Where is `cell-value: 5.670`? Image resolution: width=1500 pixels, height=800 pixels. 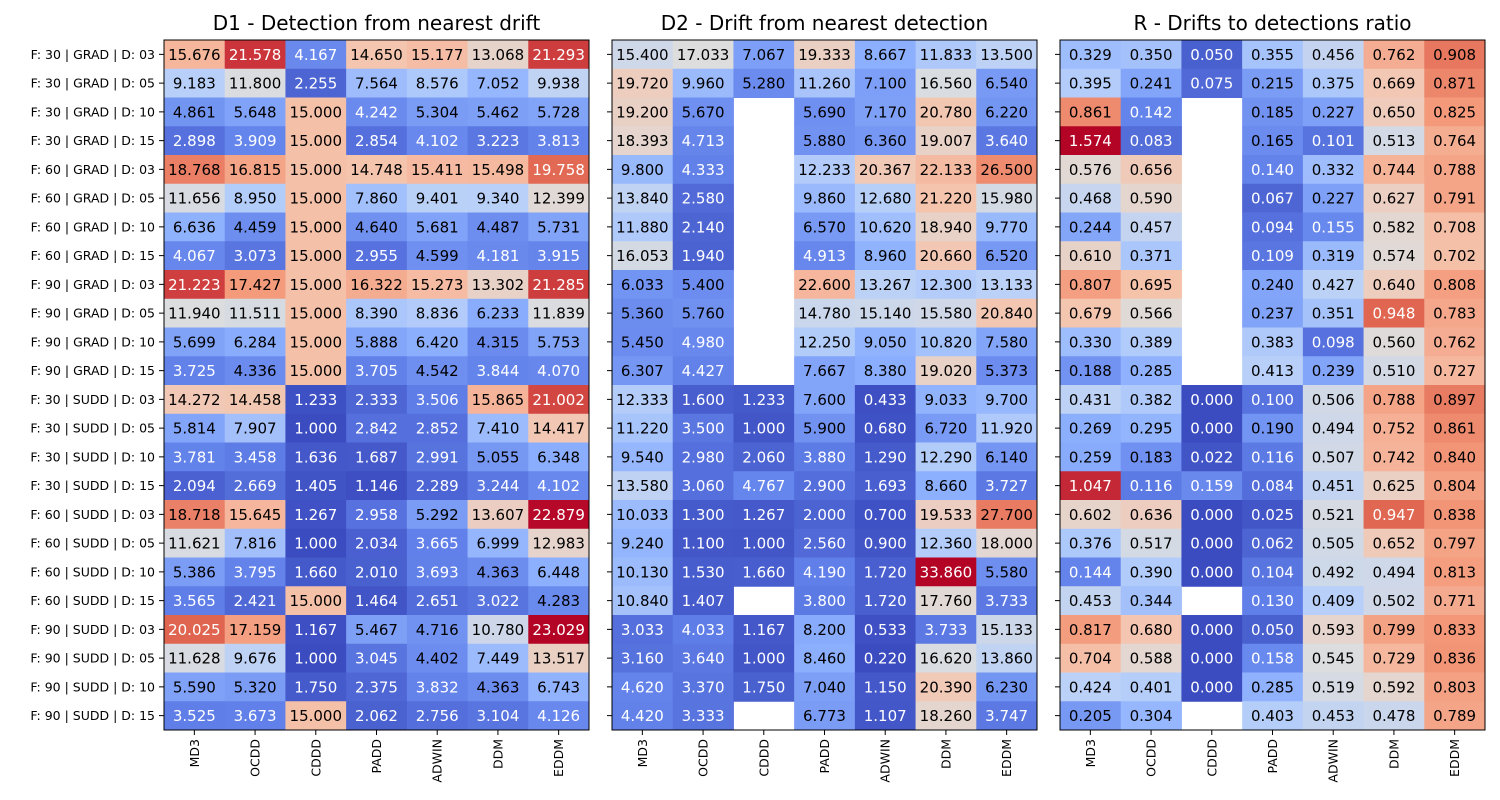 cell-value: 5.670 is located at coordinates (703, 112).